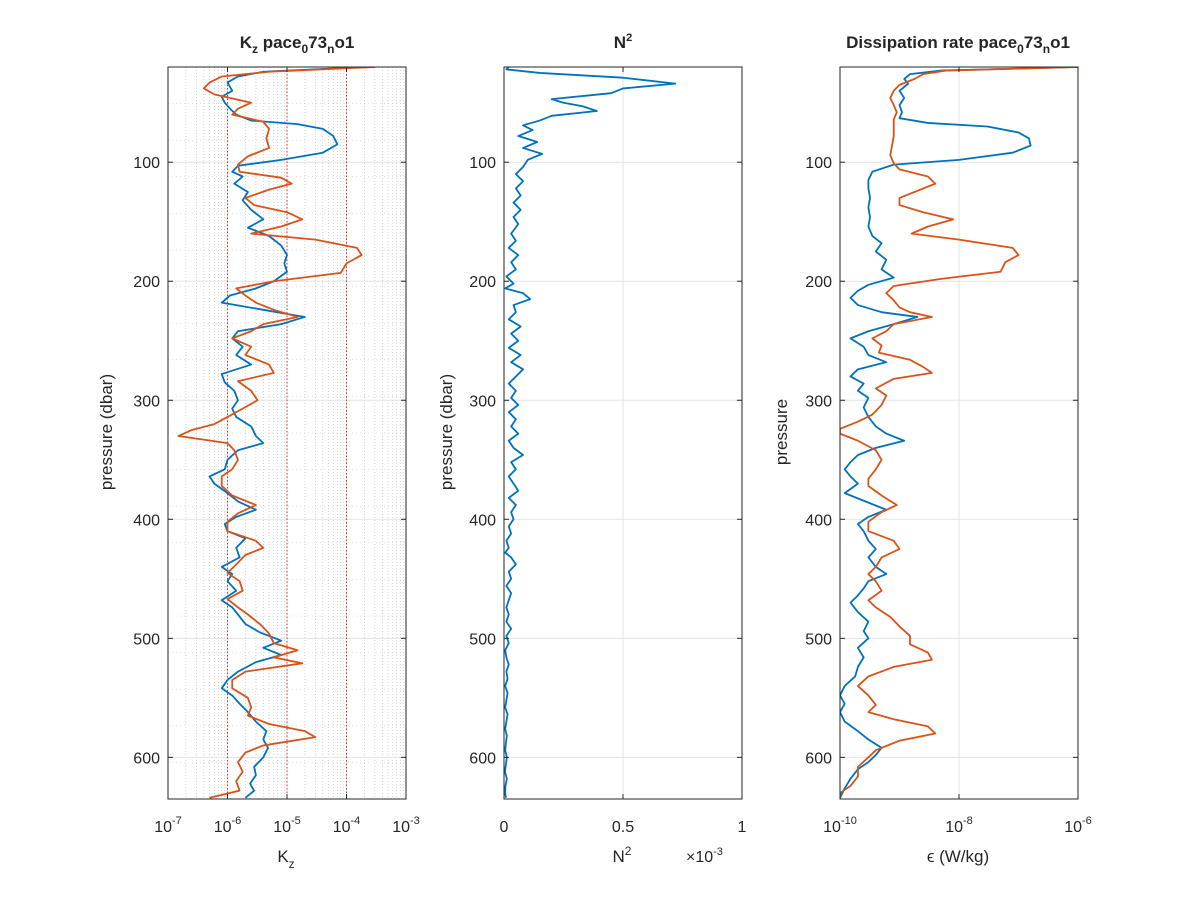 The image size is (1200, 900). What do you see at coordinates (818, 520) in the screenshot?
I see `eps-y-tick-label: 400` at bounding box center [818, 520].